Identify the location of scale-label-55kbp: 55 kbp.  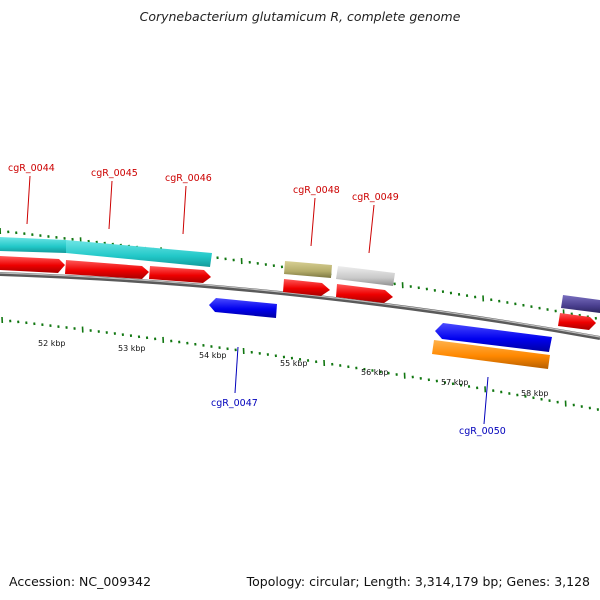
(294, 363).